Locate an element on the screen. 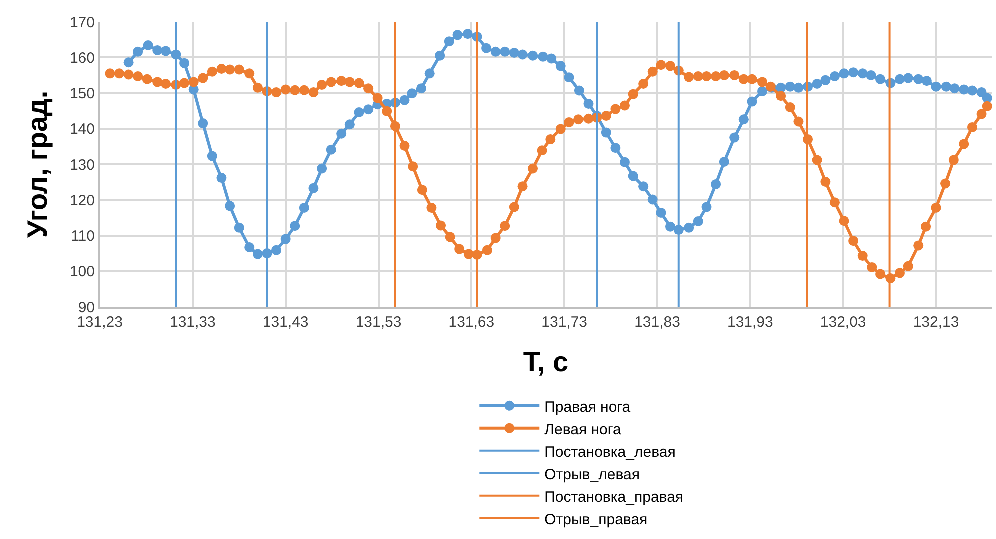  legend-label: Постановка_правая is located at coordinates (614, 497).